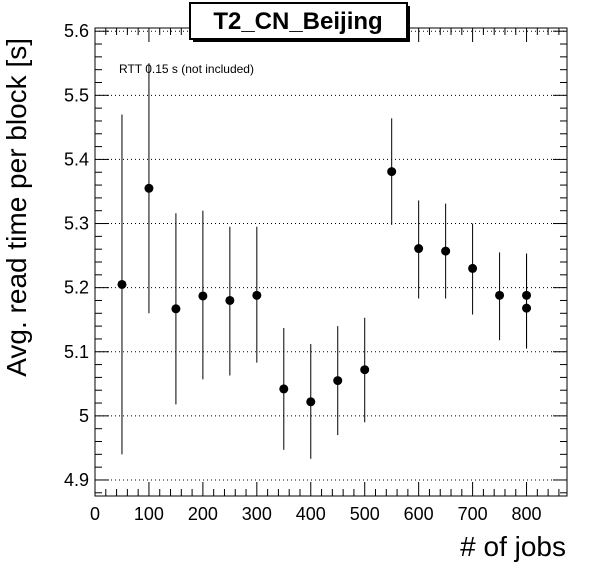 This screenshot has height=572, width=596. I want to click on title-box-shadow-right, so click(408, 24).